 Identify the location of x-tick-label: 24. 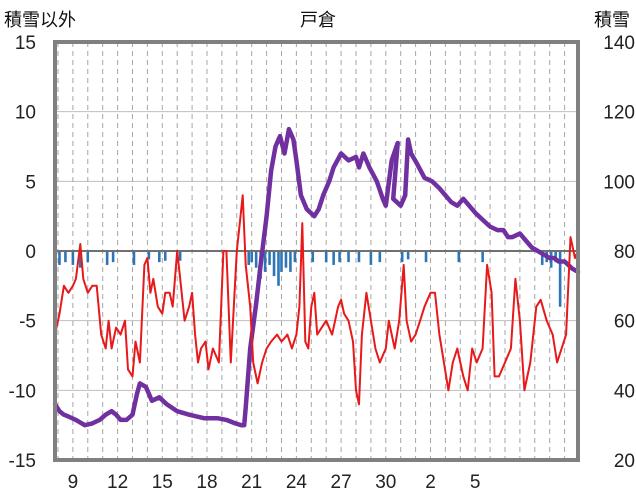
(297, 482).